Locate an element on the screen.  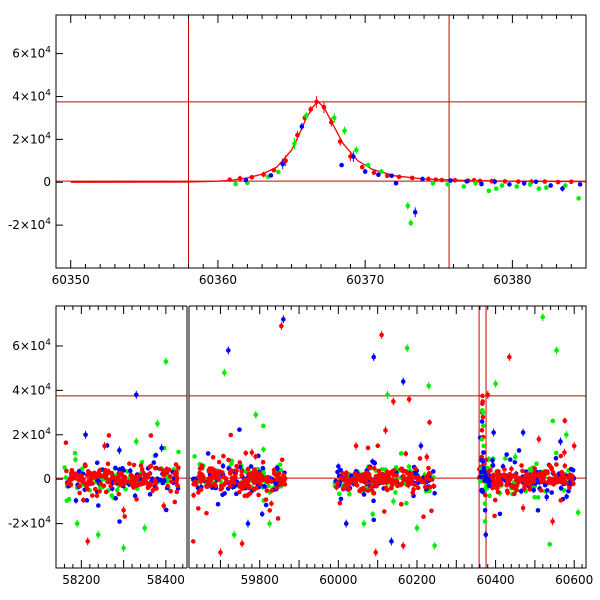
x-tick-label: 60000 is located at coordinates (338, 580).